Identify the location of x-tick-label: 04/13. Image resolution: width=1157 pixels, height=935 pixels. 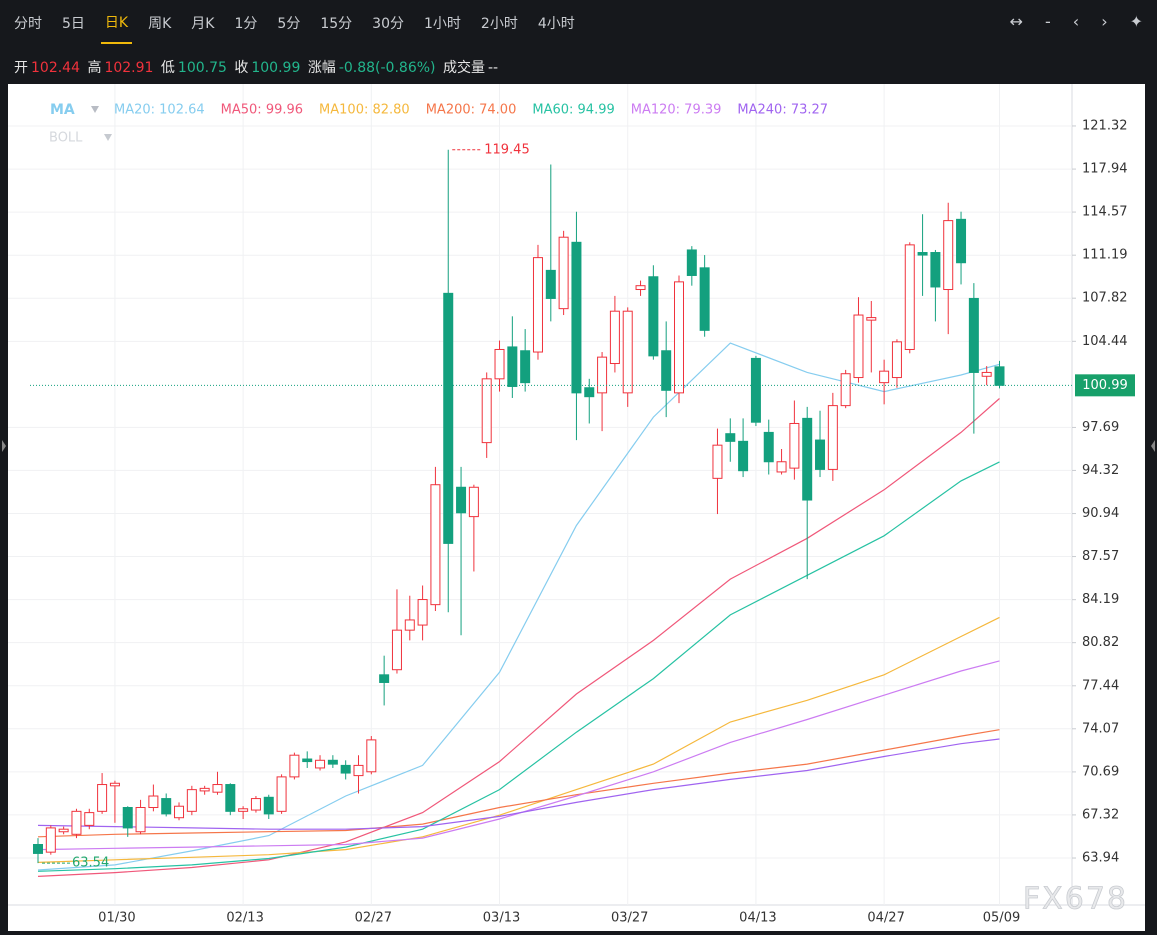
(757, 918).